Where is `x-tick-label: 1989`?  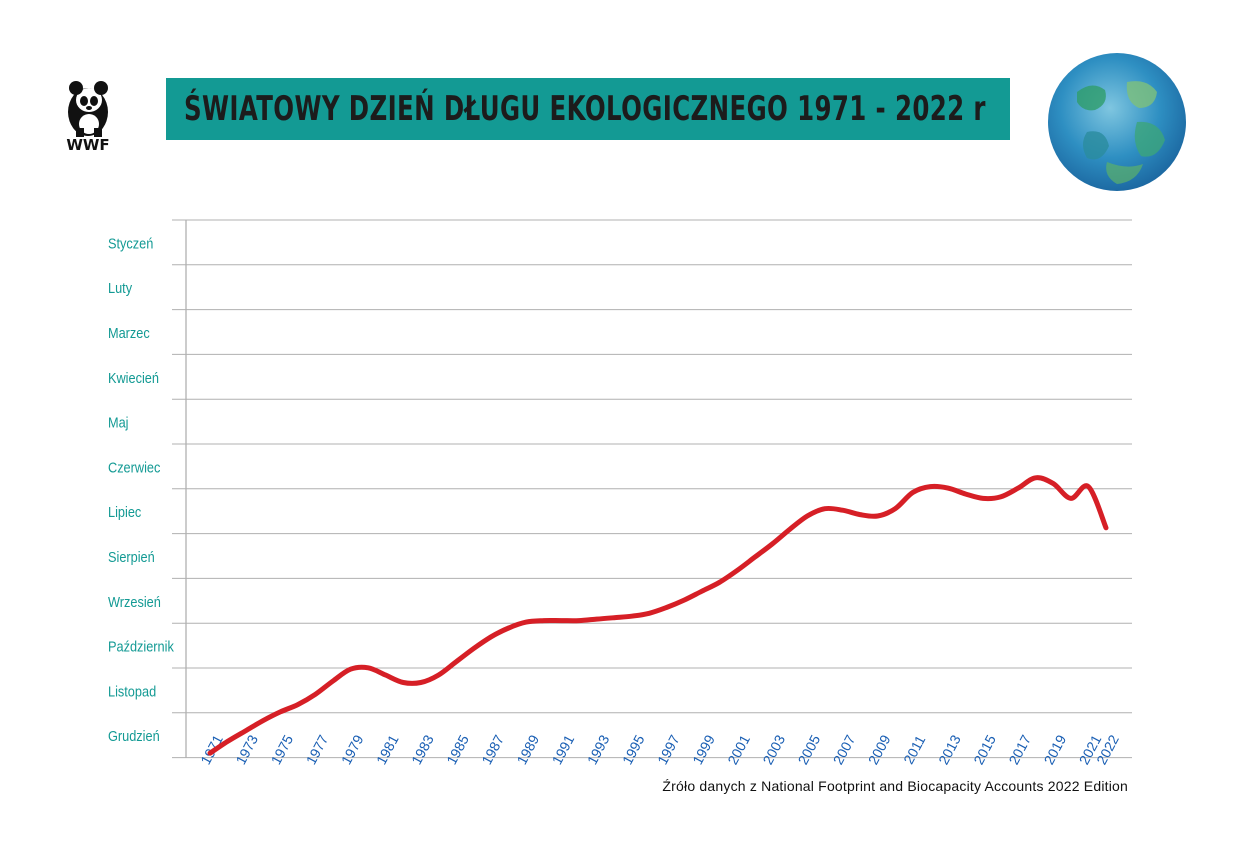
x-tick-label: 1989 is located at coordinates (527, 749).